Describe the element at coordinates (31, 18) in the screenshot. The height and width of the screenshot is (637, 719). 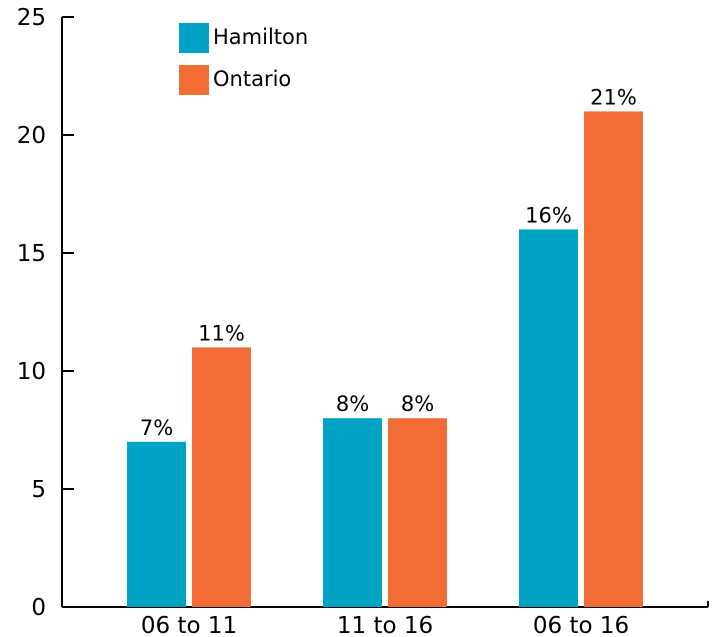
I see `y-tick-label: 25` at that location.